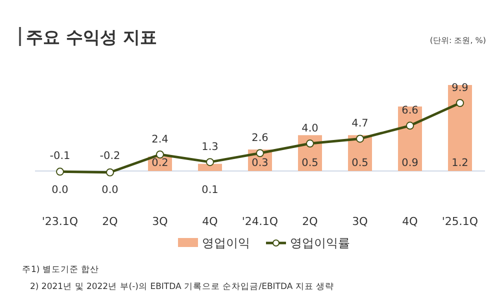 The image size is (500, 298). Describe the element at coordinates (320, 243) in the screenshot. I see `legend-label: 영업이익률` at that location.